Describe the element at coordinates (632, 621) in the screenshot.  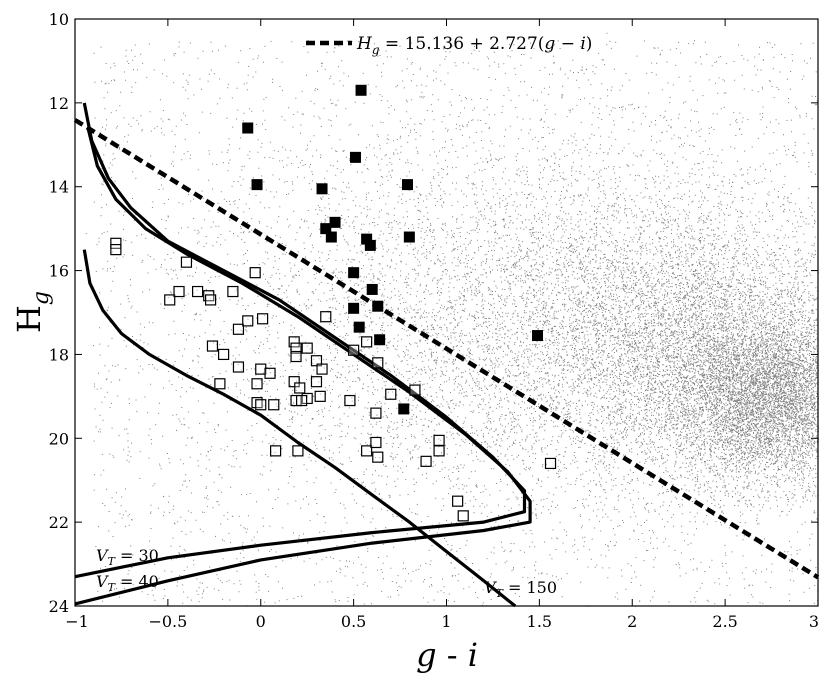
I see `x-tick-label: 2` at that location.